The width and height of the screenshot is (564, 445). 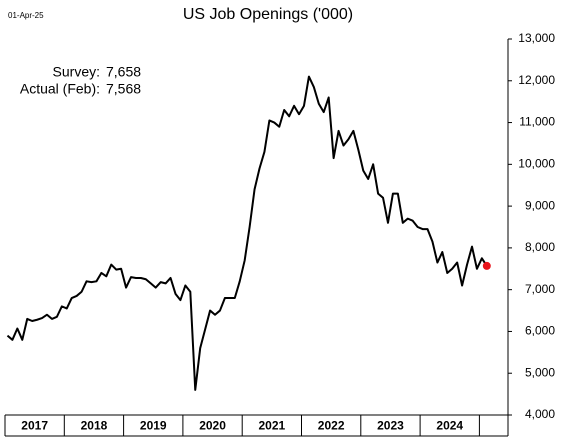 I want to click on annotation-label: Survey:, so click(x=76, y=72).